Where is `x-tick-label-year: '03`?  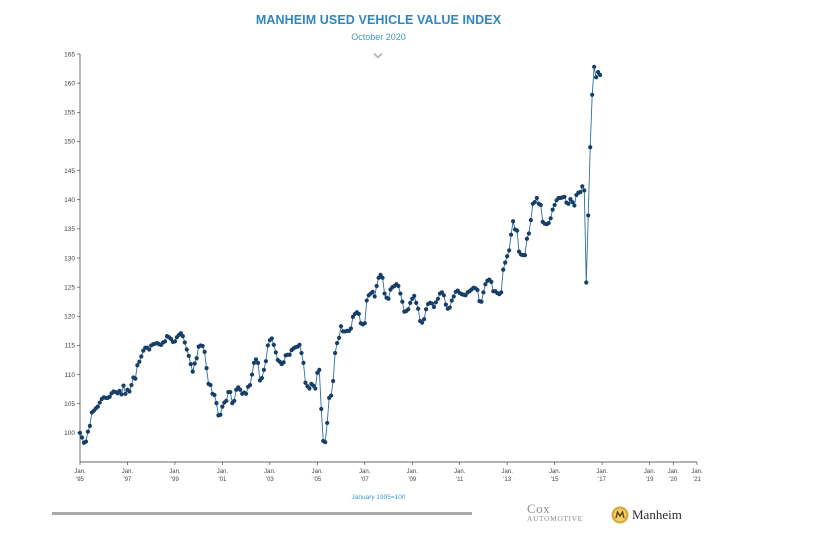
x-tick-label-year: '03 is located at coordinates (270, 480).